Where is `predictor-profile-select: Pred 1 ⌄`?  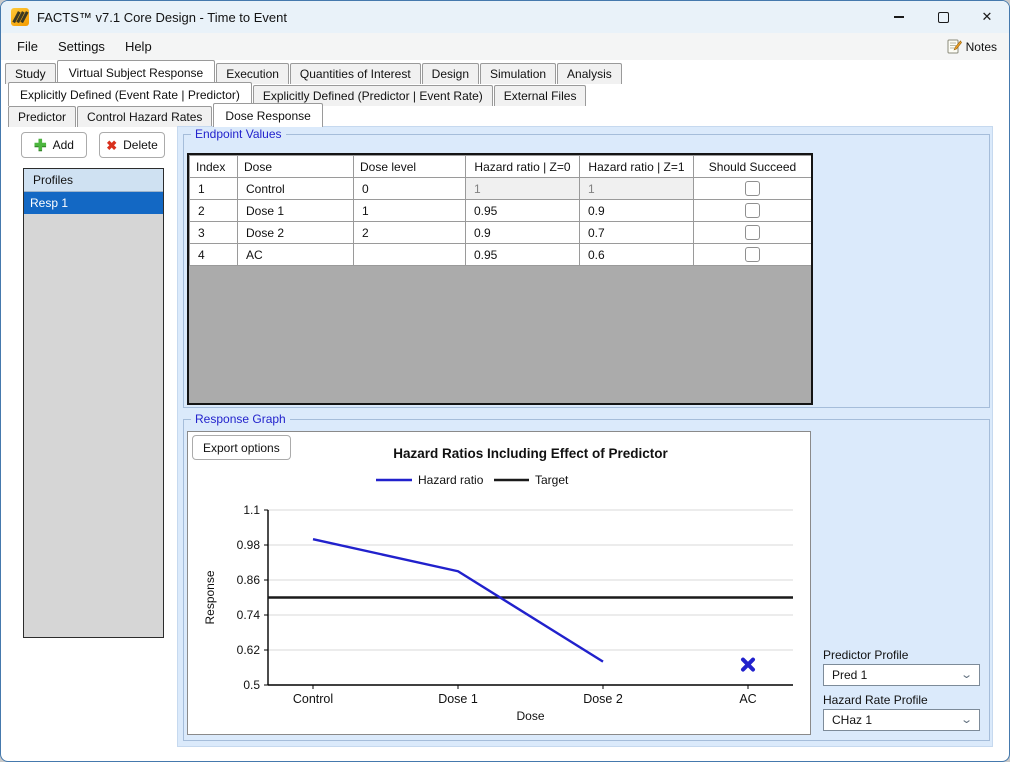 predictor-profile-select: Pred 1 ⌄ is located at coordinates (901, 675).